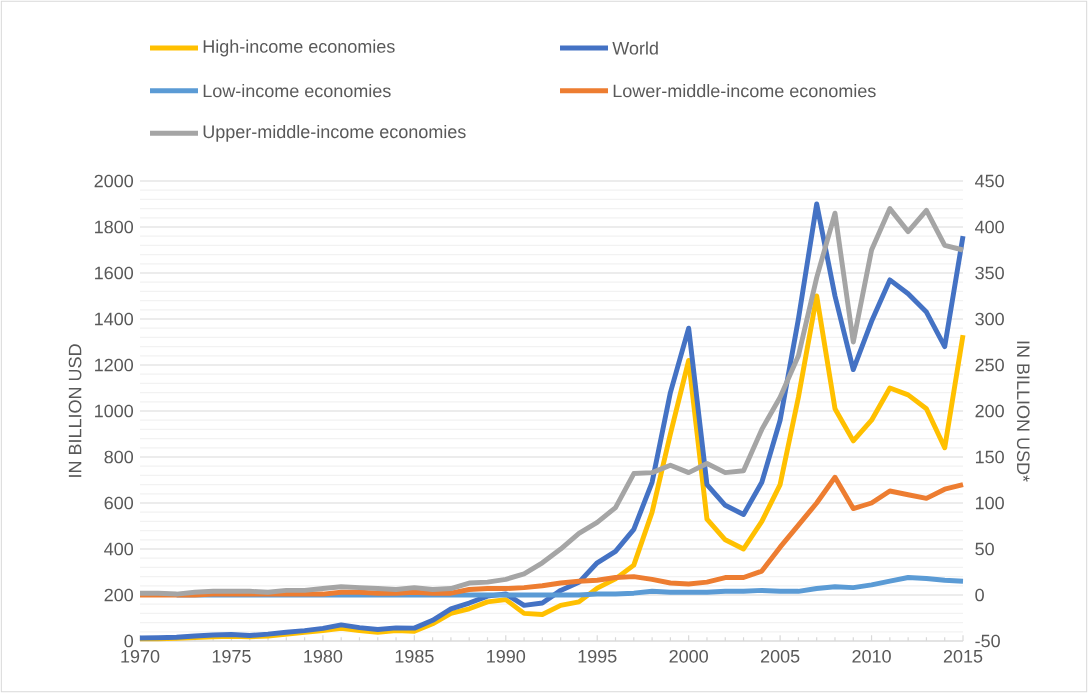 The height and width of the screenshot is (693, 1088). Describe the element at coordinates (140, 656) in the screenshot. I see `x-tick-label: 1970` at that location.